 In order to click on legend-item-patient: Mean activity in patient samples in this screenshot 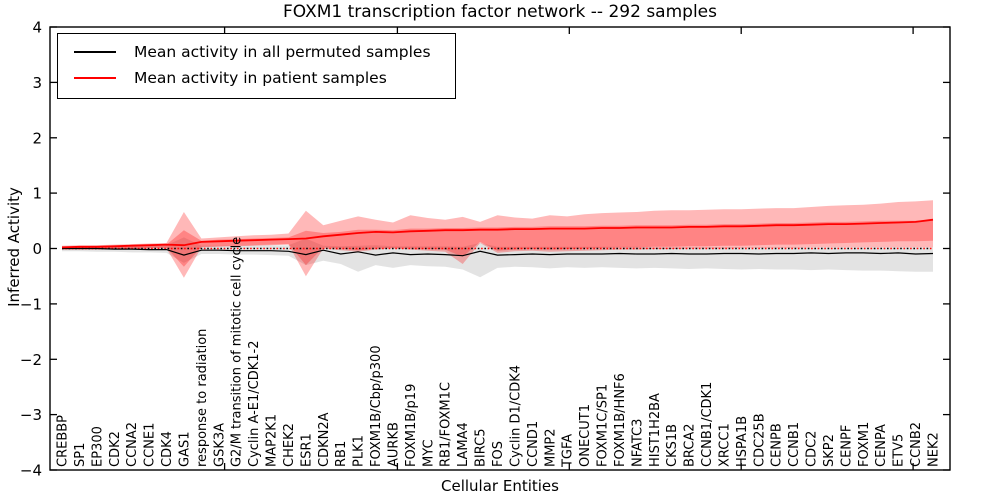, I will do `click(252, 78)`.